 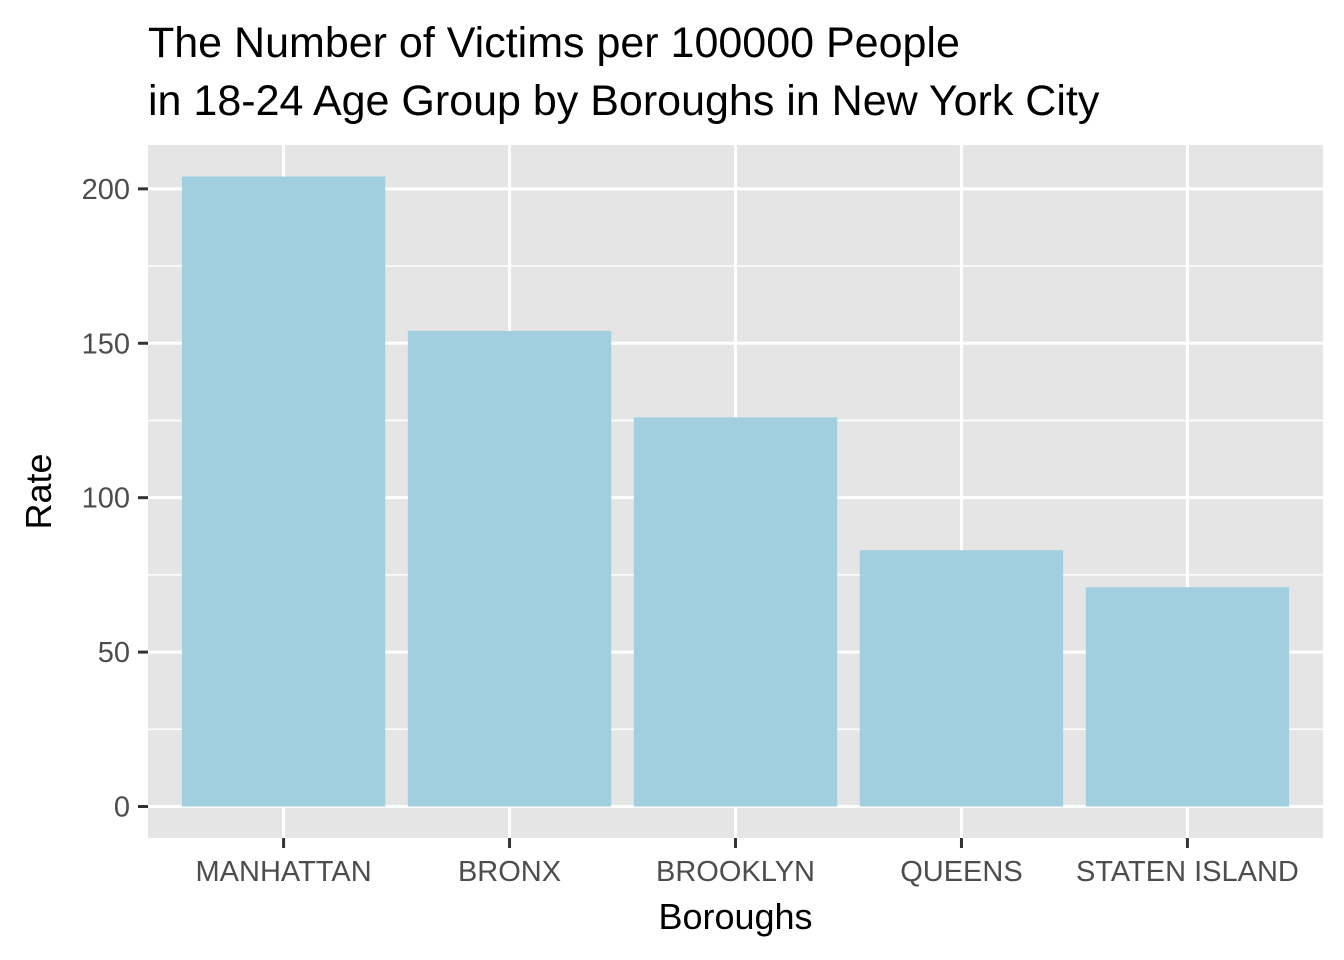 I want to click on y-tick-label: 150, so click(x=106, y=344).